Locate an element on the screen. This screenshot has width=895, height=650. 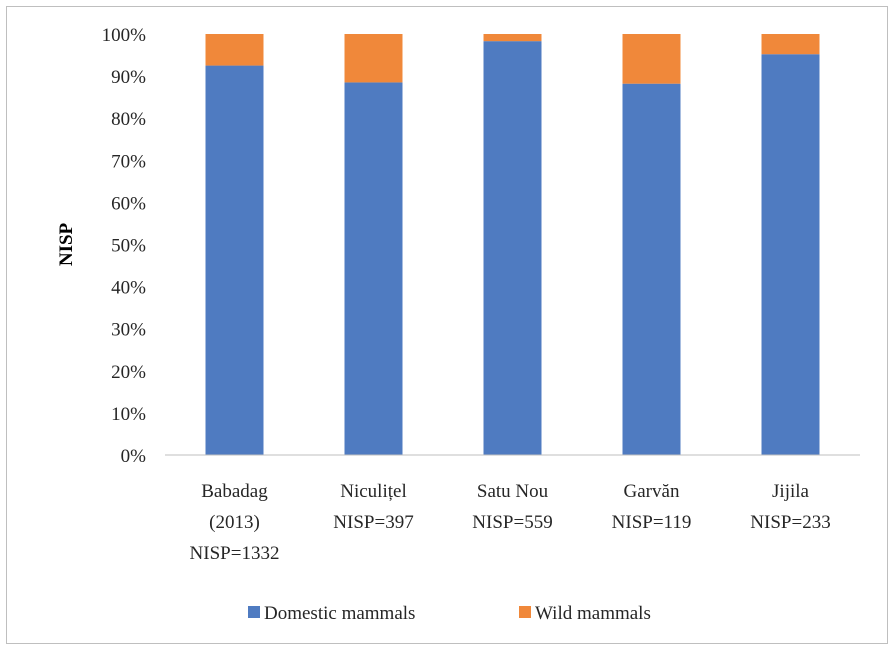
legend-item: Wild mammals is located at coordinates (585, 613).